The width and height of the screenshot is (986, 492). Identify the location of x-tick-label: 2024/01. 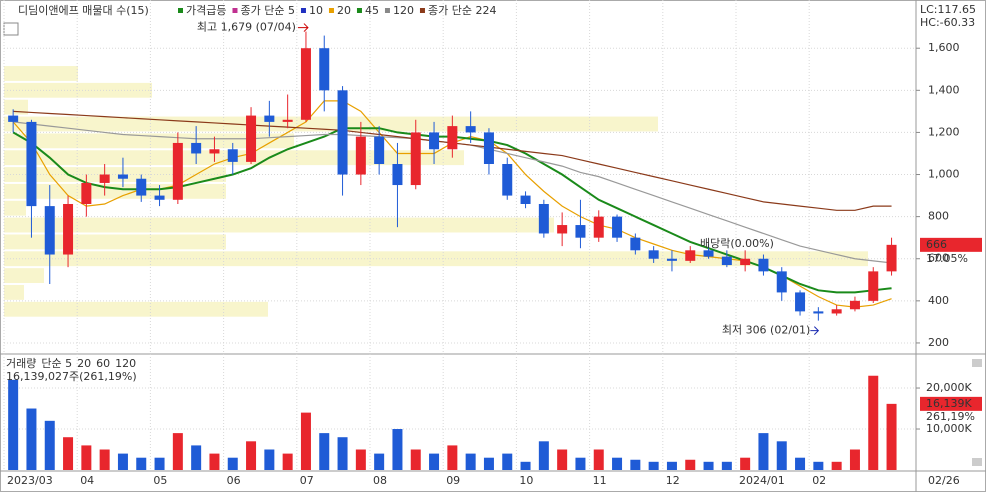
(762, 480).